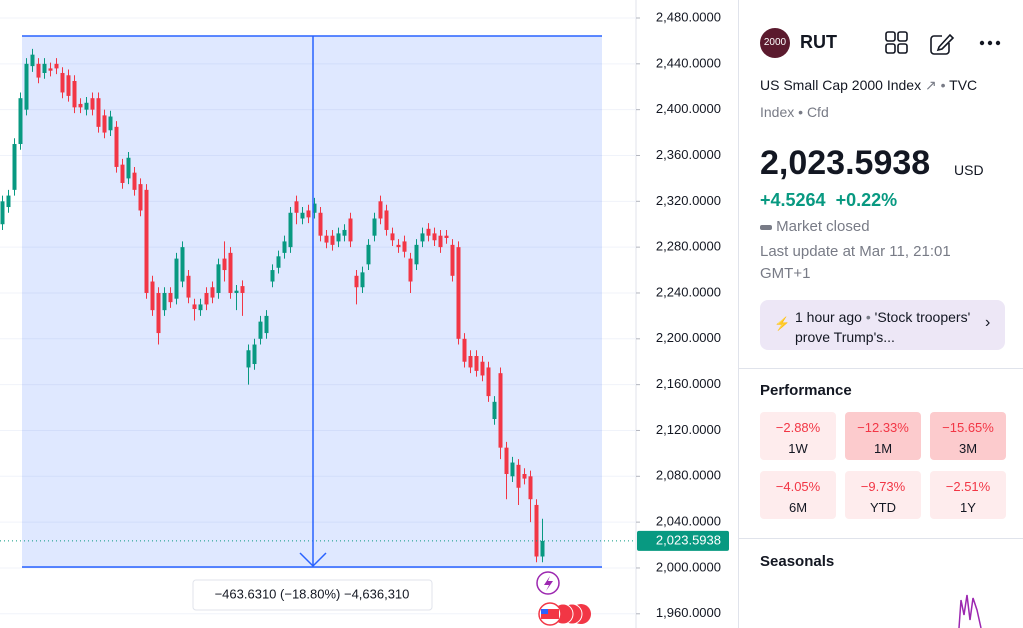 Image resolution: width=1023 pixels, height=628 pixels. Describe the element at coordinates (828, 317) in the screenshot. I see `news-time: 1 hour ago` at that location.